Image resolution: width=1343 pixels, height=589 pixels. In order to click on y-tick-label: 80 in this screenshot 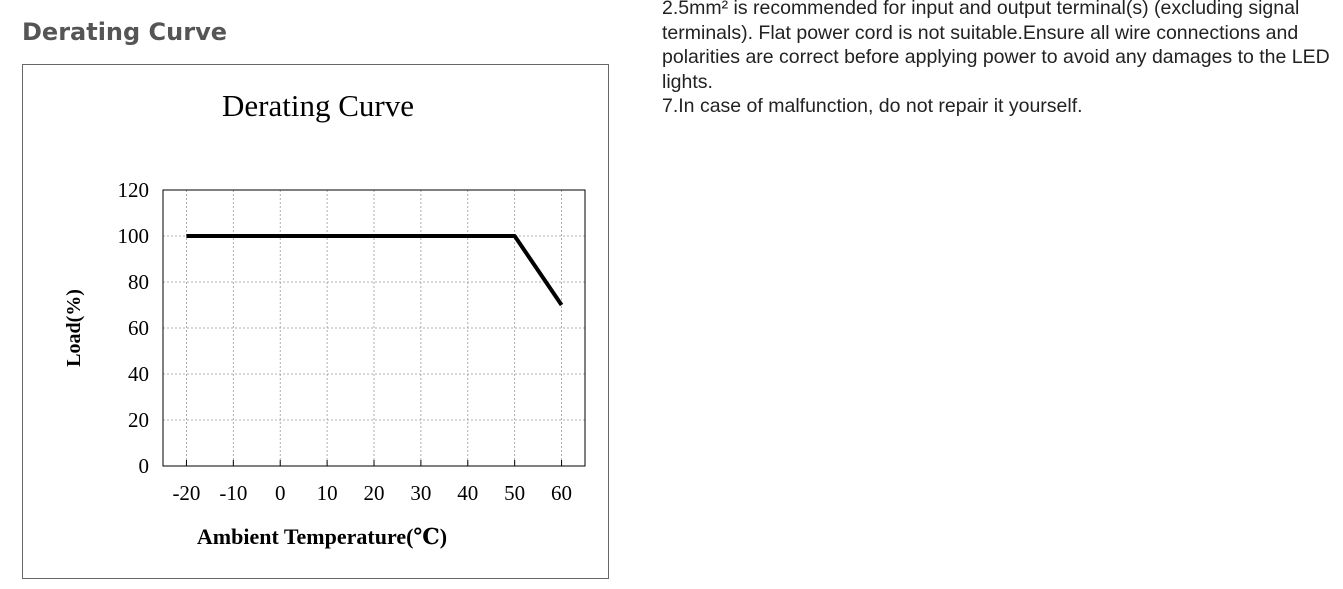, I will do `click(138, 282)`.